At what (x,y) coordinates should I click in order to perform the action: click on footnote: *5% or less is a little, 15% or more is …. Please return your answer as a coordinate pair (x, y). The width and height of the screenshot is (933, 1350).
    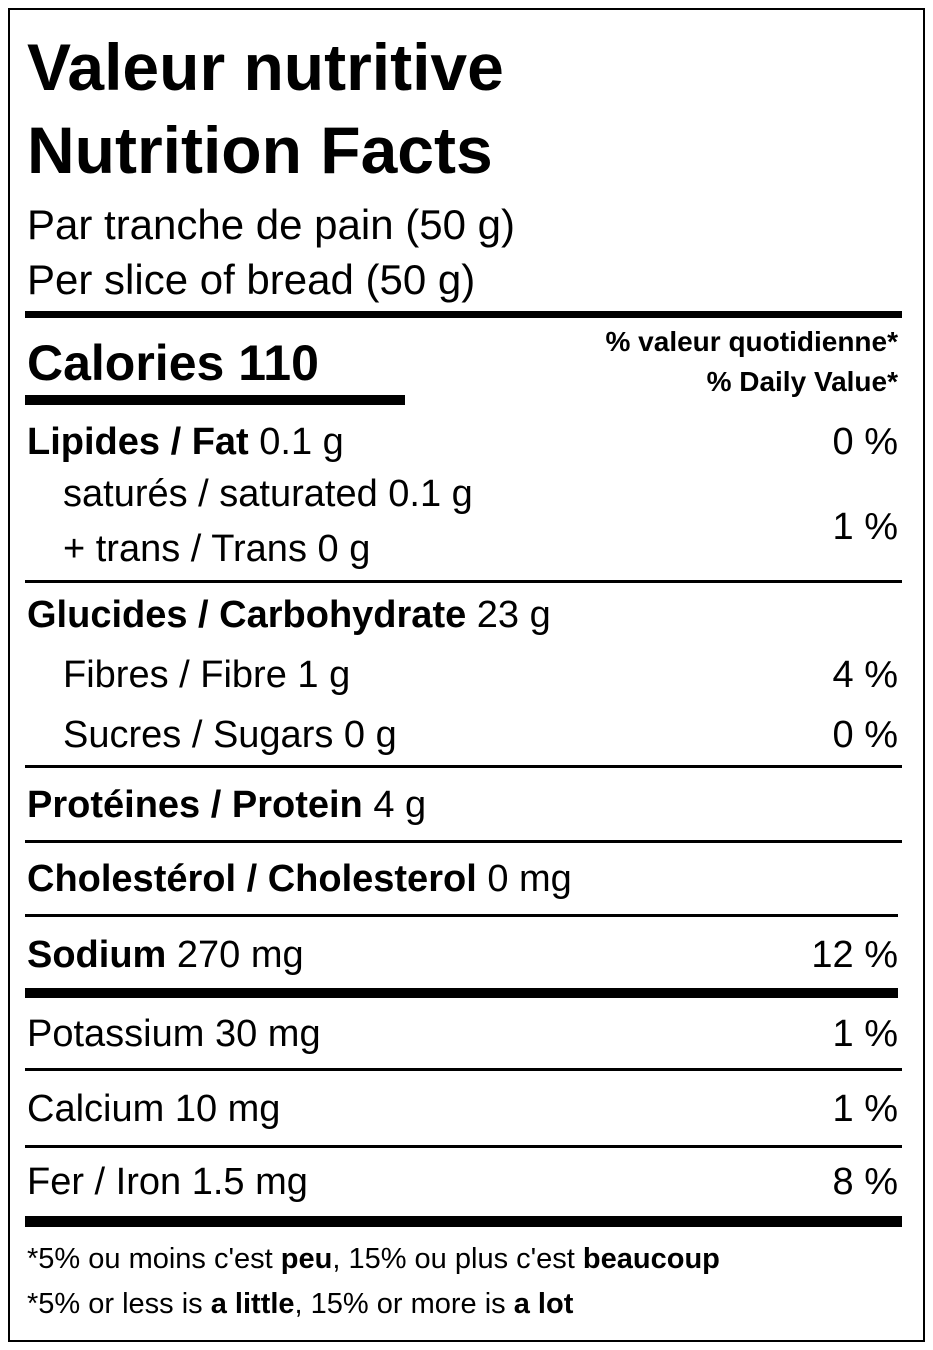
    Looking at the image, I should click on (300, 1304).